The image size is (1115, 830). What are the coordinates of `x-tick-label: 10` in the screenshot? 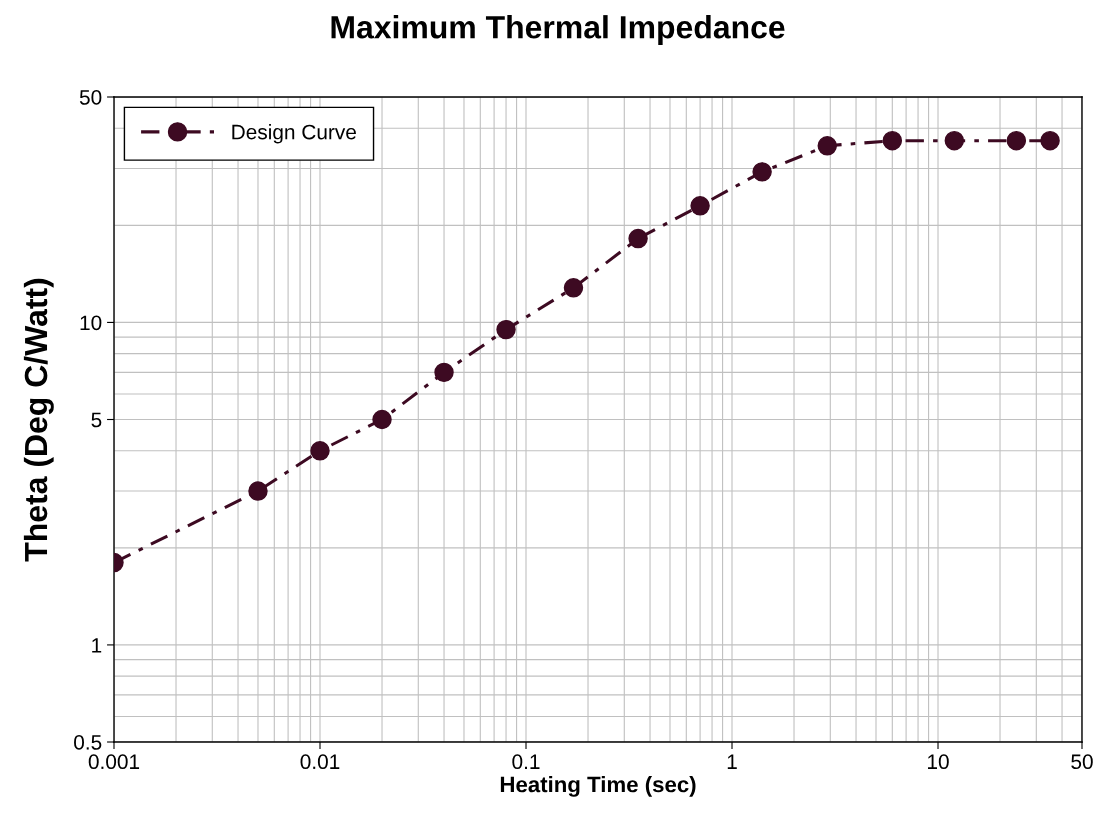 It's located at (938, 762).